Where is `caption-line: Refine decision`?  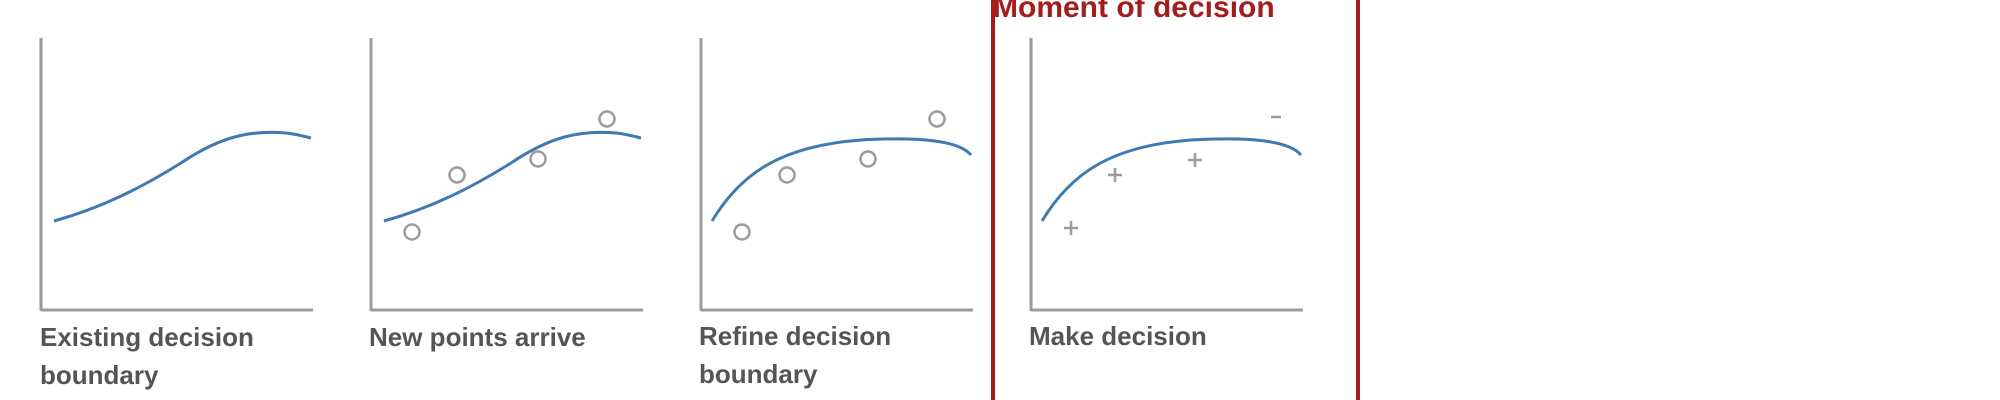
caption-line: Refine decision is located at coordinates (795, 336).